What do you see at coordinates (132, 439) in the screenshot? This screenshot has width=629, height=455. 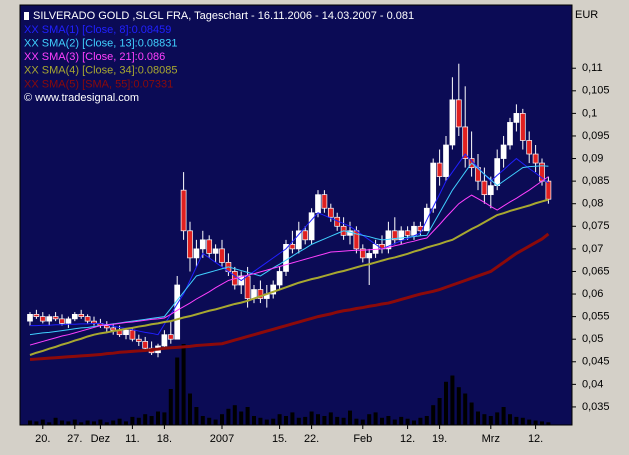 I see `x-tick-label: 11.` at bounding box center [132, 439].